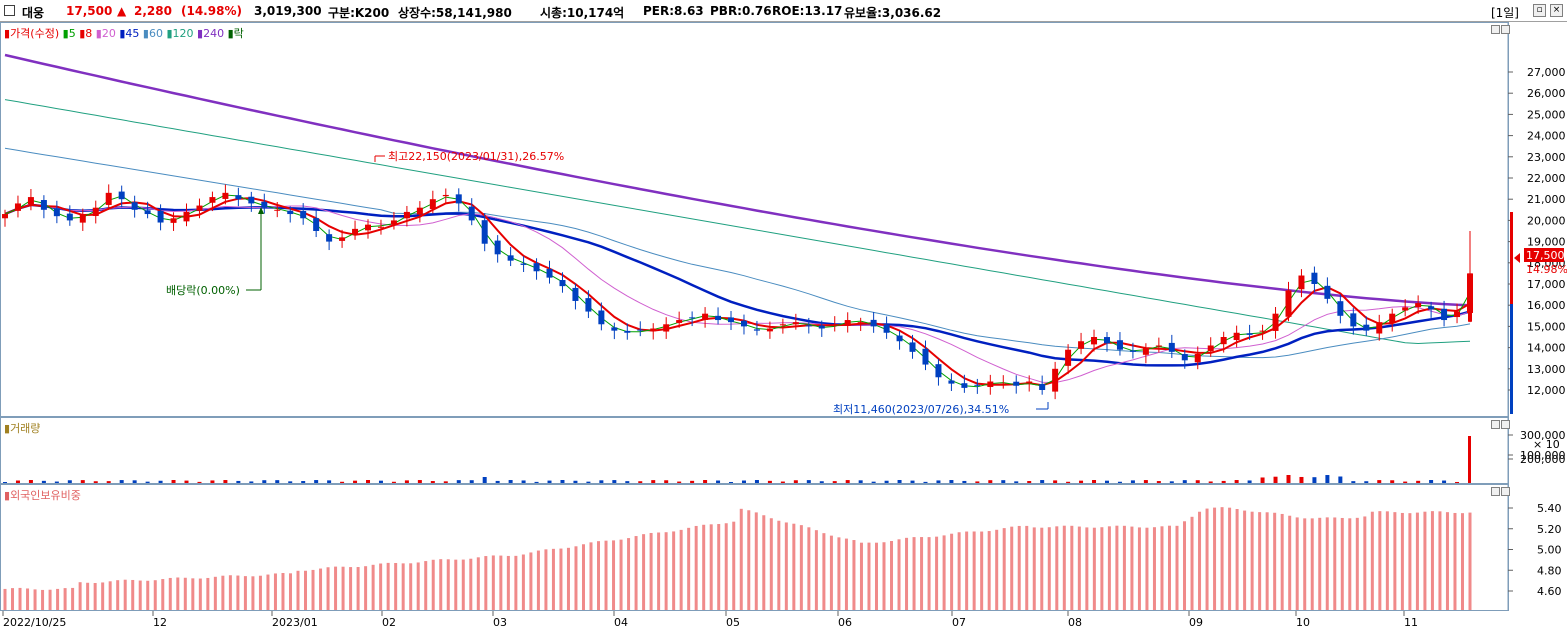  I want to click on reserve-ratio: 유보율:3,036.62, so click(893, 13).